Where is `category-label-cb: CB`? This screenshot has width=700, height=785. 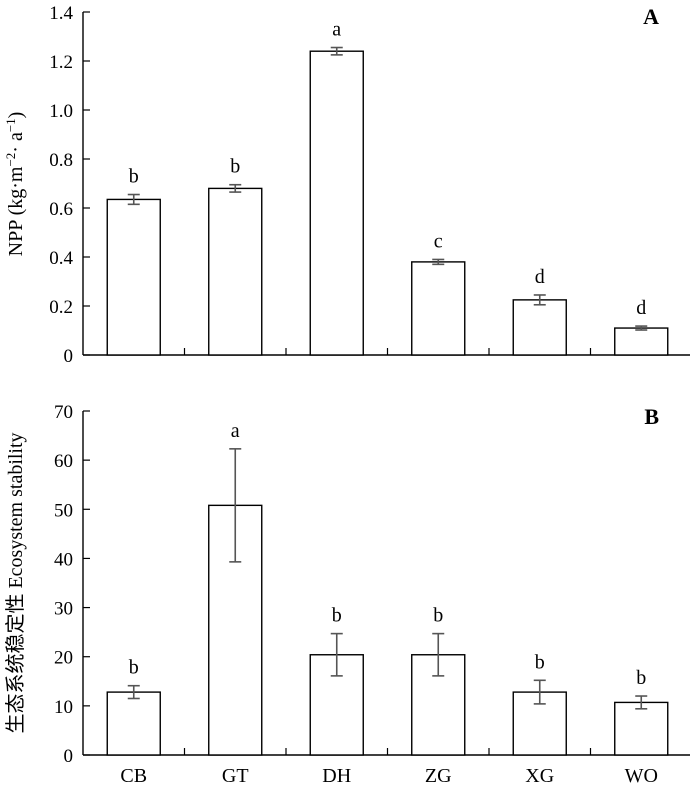
category-label-cb: CB is located at coordinates (133, 775).